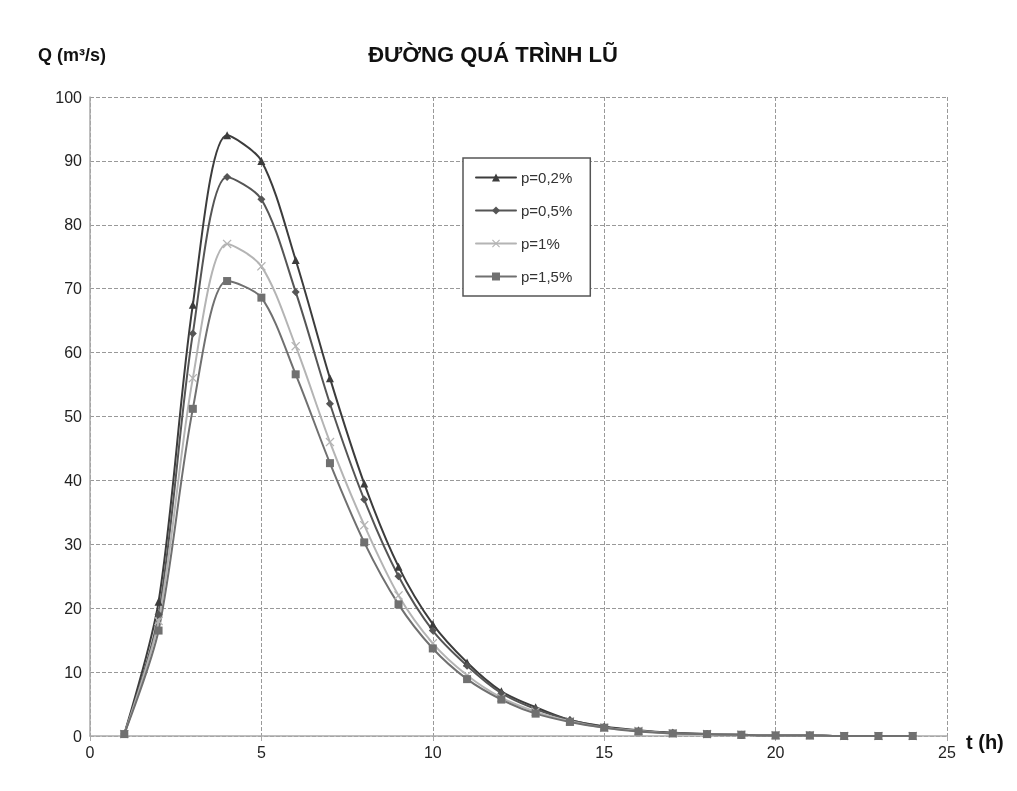 The height and width of the screenshot is (791, 1017). Describe the element at coordinates (432, 752) in the screenshot. I see `x-tick-label: 10` at that location.